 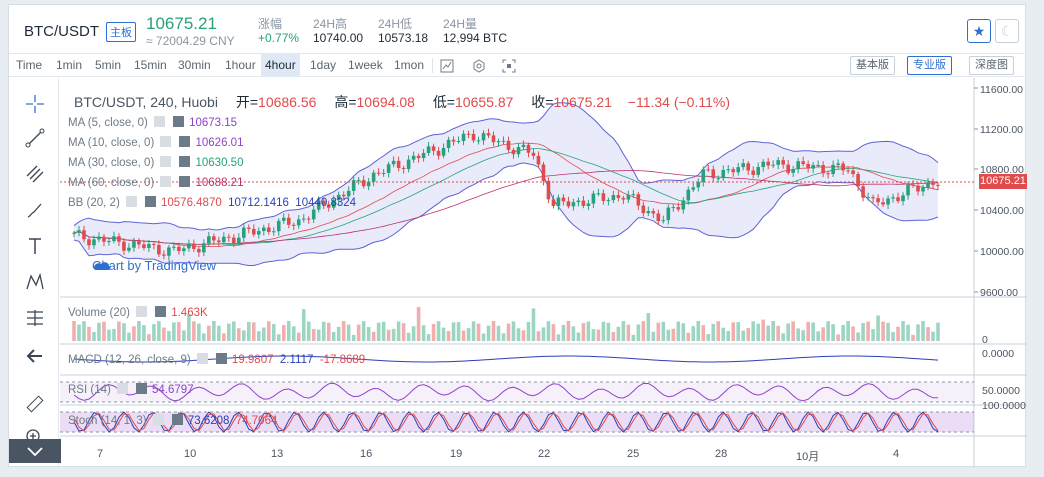 I want to click on ruler-icon, so click(x=35, y=404).